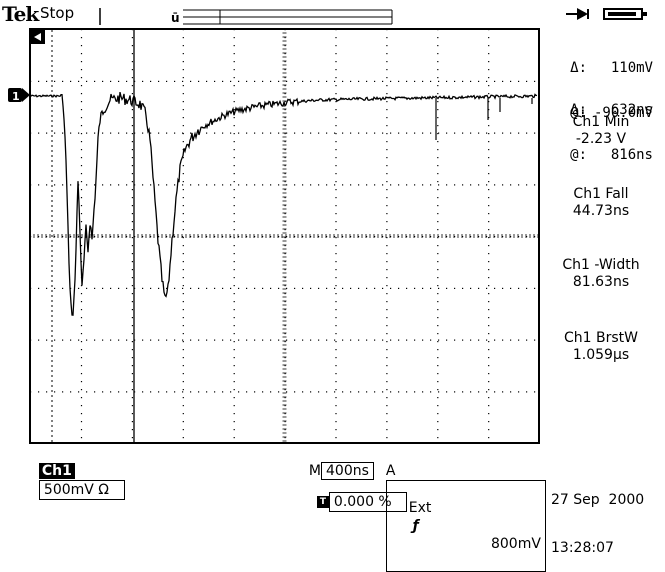  Describe the element at coordinates (81, 490) in the screenshot. I see `volts-per-div: 500mV Ω` at that location.